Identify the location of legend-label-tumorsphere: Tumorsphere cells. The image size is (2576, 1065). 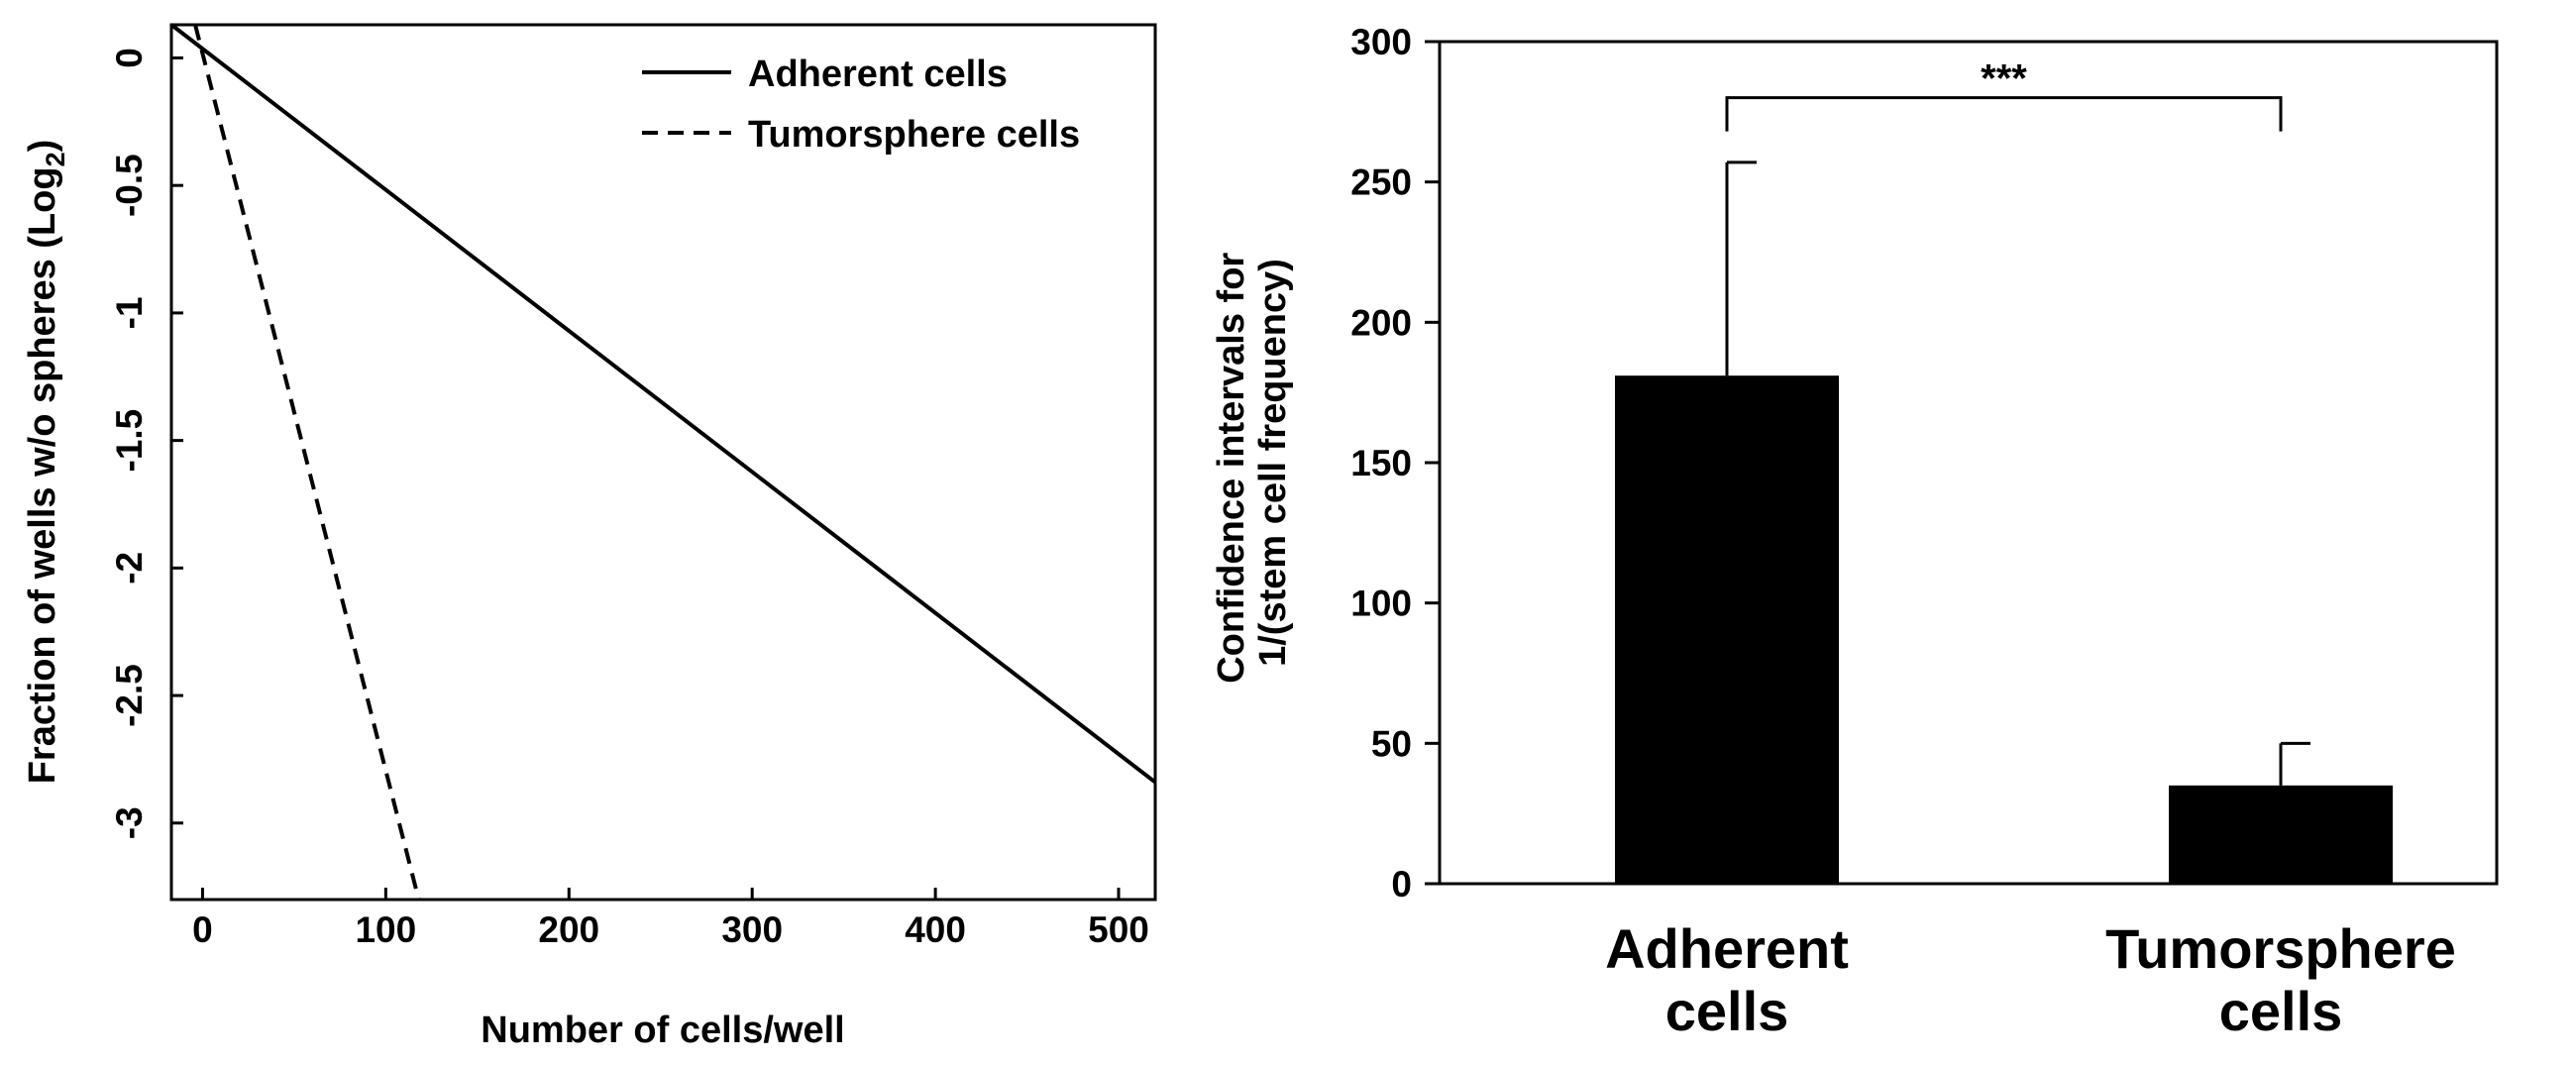
(914, 135).